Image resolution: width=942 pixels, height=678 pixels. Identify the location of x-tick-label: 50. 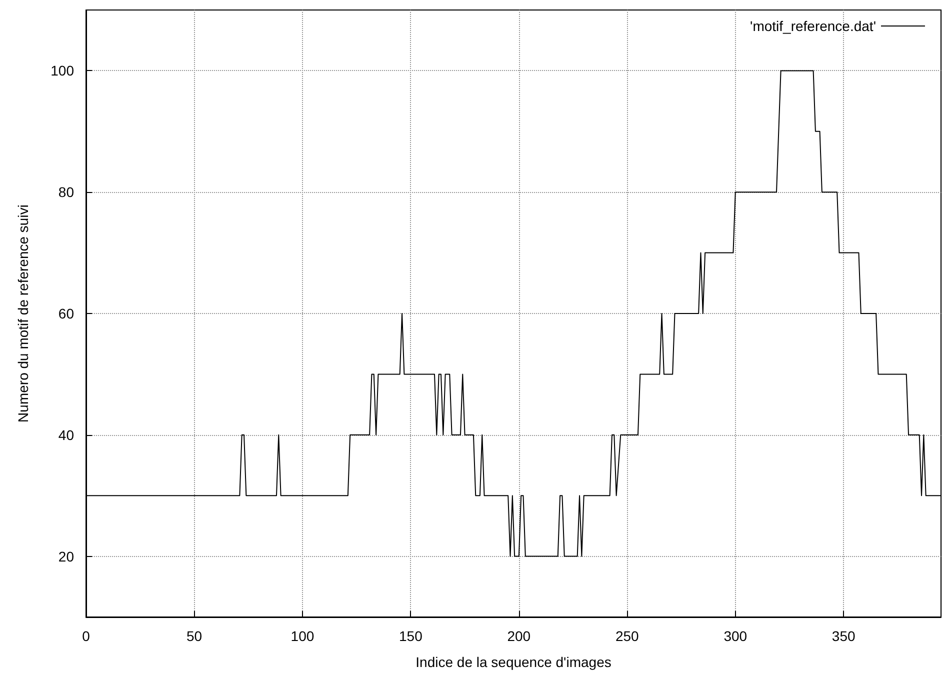
(194, 636).